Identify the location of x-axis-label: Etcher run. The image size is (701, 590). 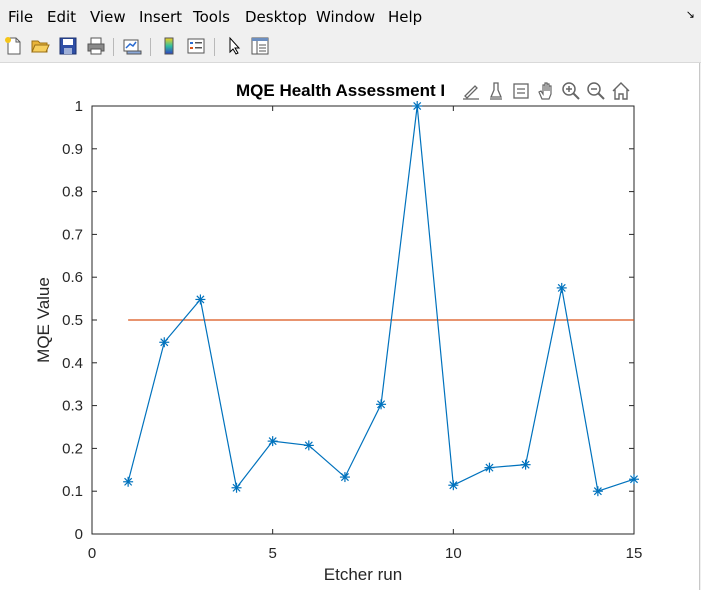
(363, 574).